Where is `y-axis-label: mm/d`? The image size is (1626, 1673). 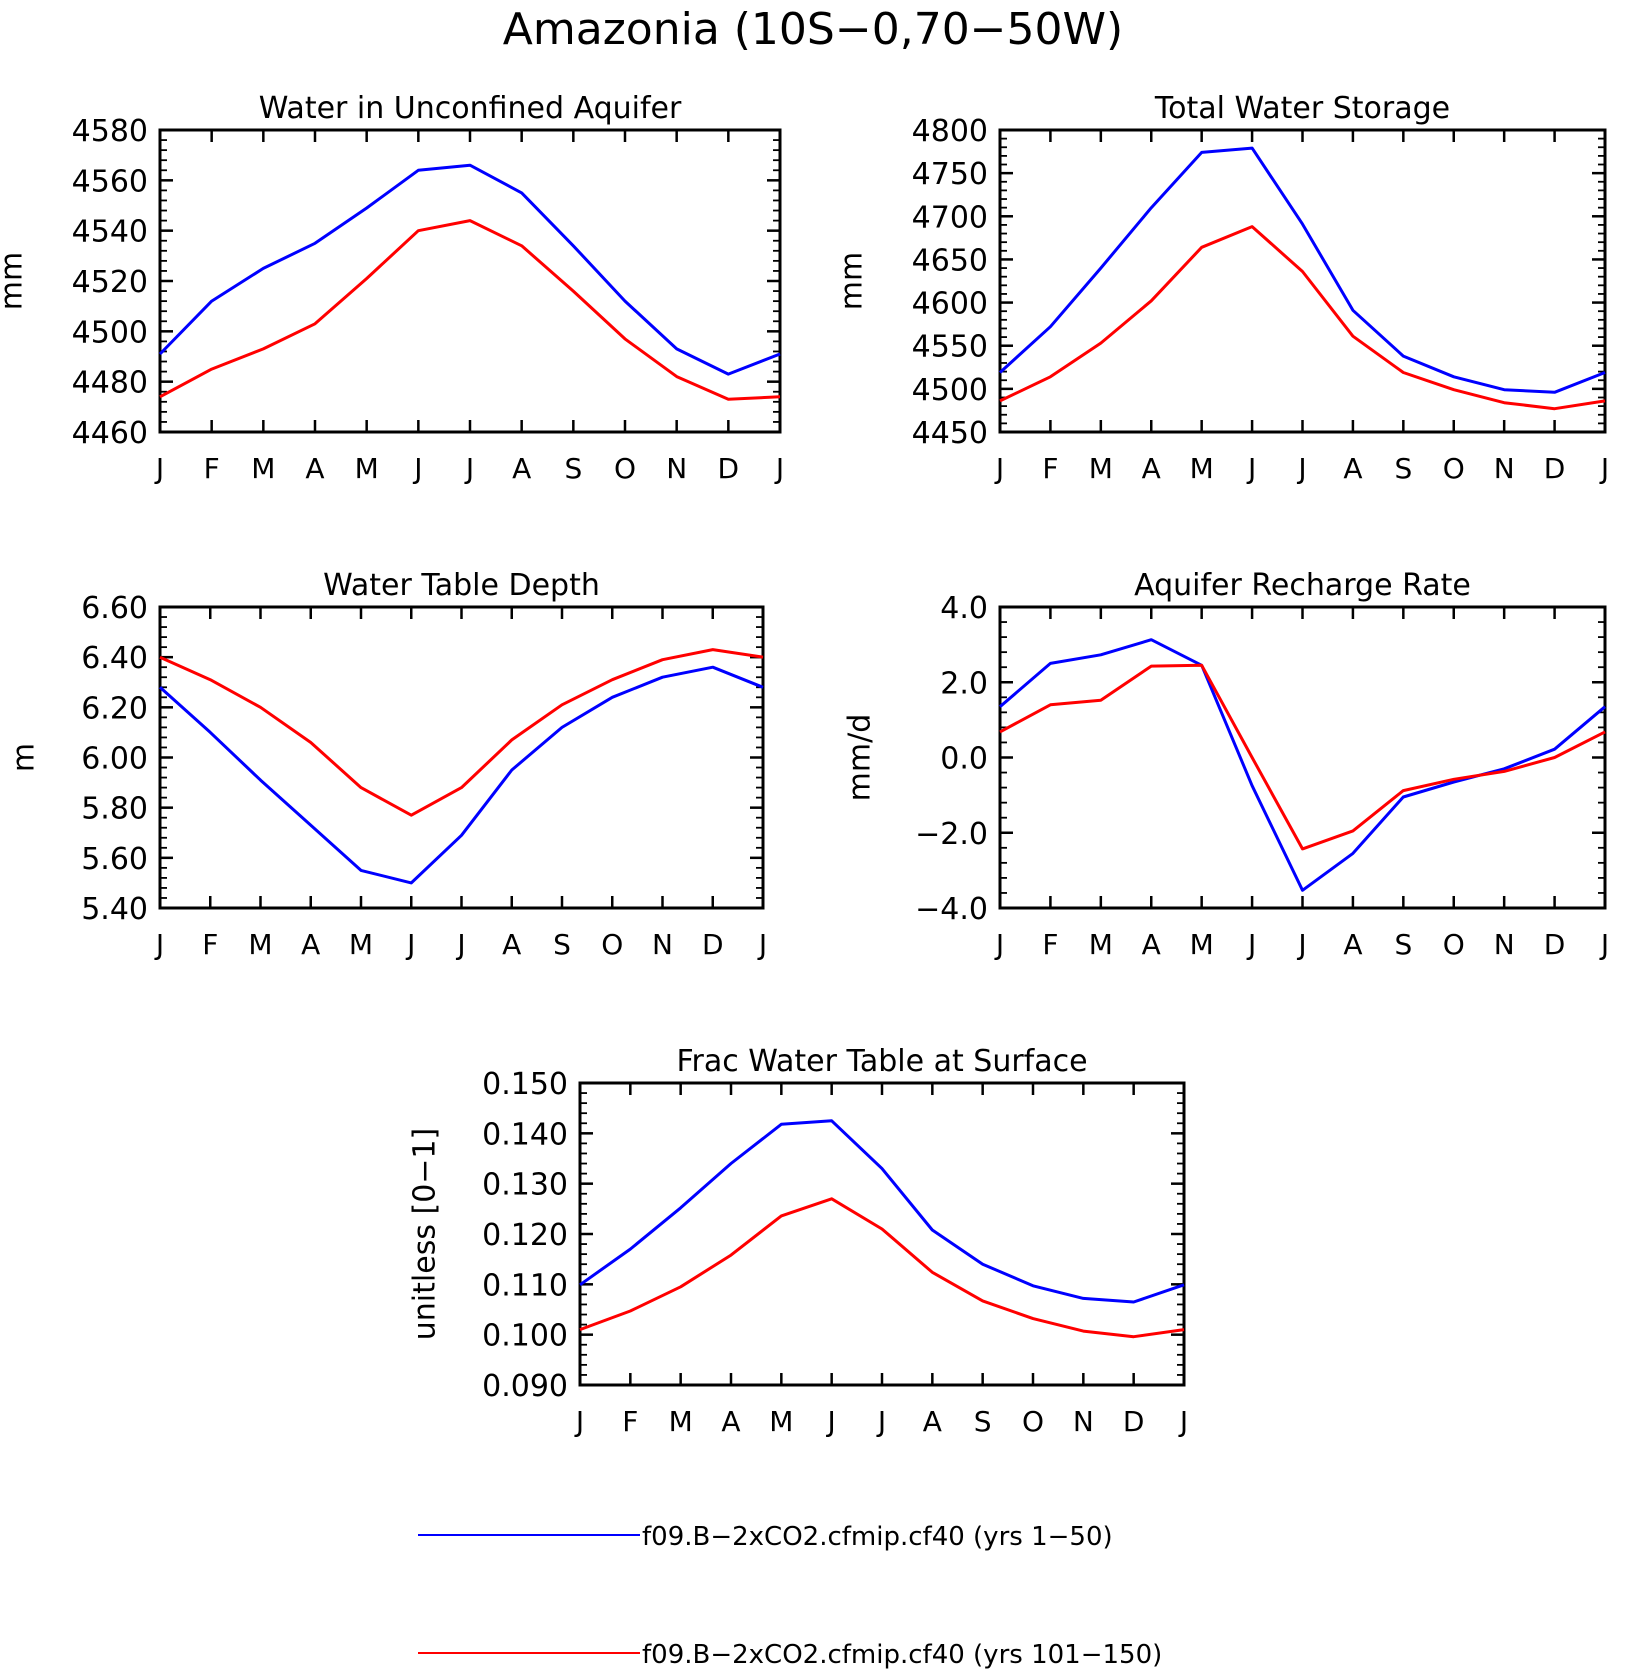
y-axis-label: mm/d is located at coordinates (860, 758).